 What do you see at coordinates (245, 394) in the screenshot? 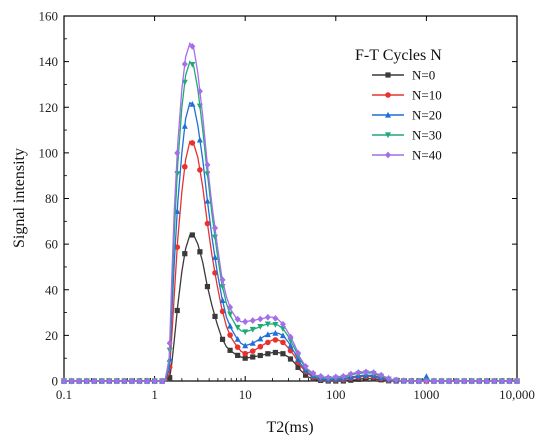
I see `x-tick-label: 10` at bounding box center [245, 394].